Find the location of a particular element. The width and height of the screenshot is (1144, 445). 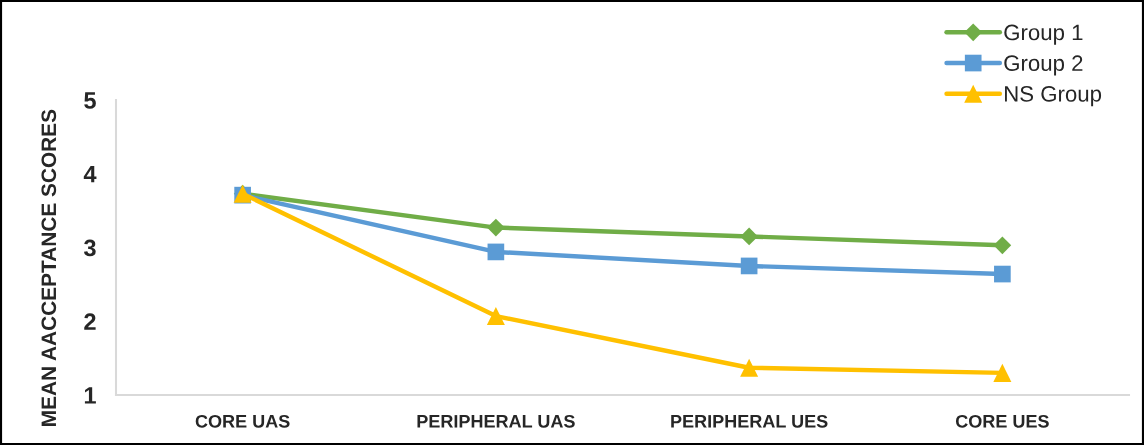

x-tick-label: PERIPHERAL UAS is located at coordinates (496, 421).